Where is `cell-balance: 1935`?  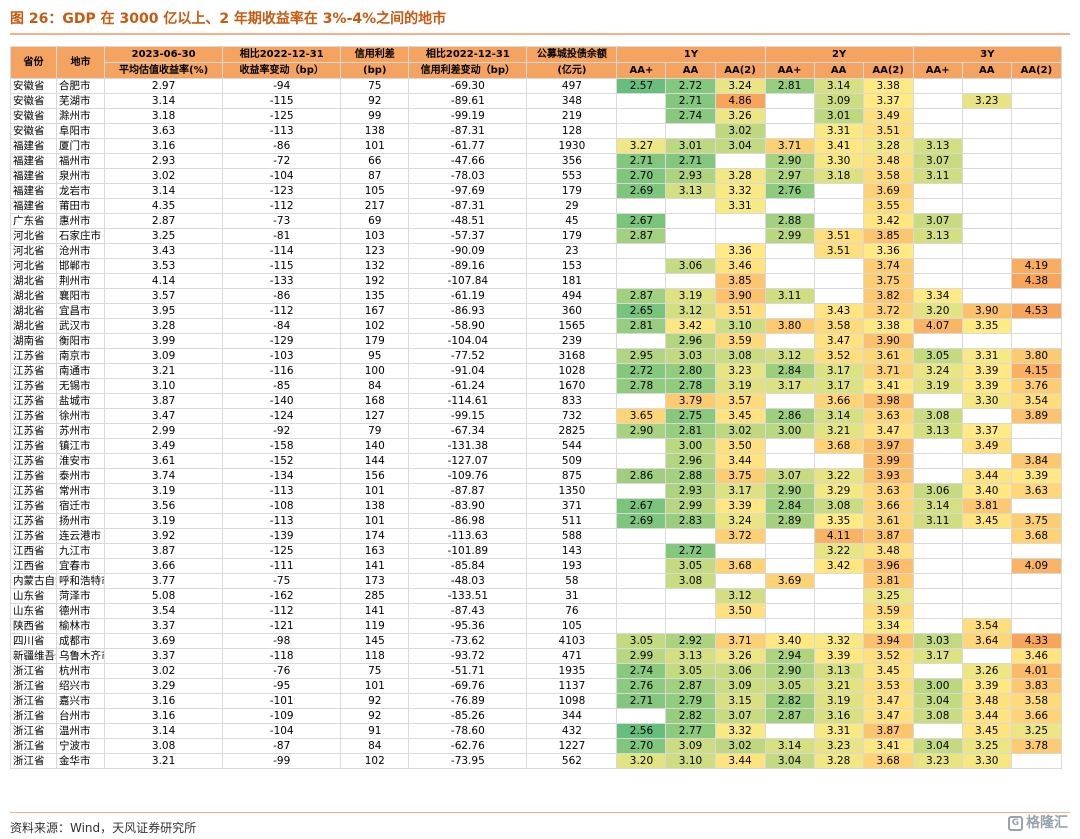 cell-balance: 1935 is located at coordinates (572, 671).